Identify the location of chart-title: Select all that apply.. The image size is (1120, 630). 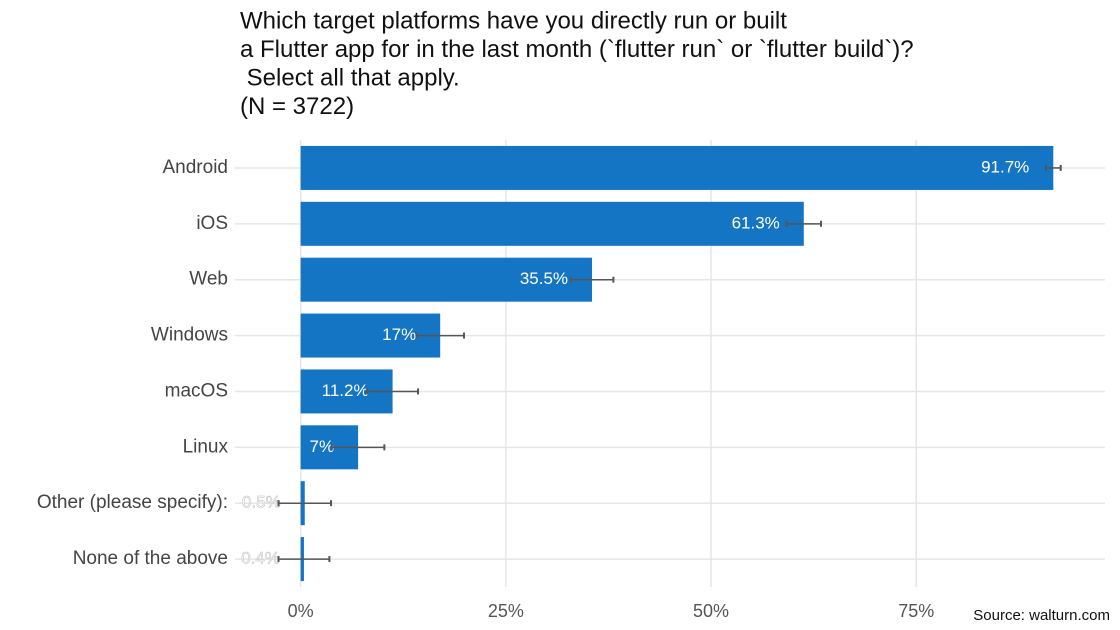
(350, 77).